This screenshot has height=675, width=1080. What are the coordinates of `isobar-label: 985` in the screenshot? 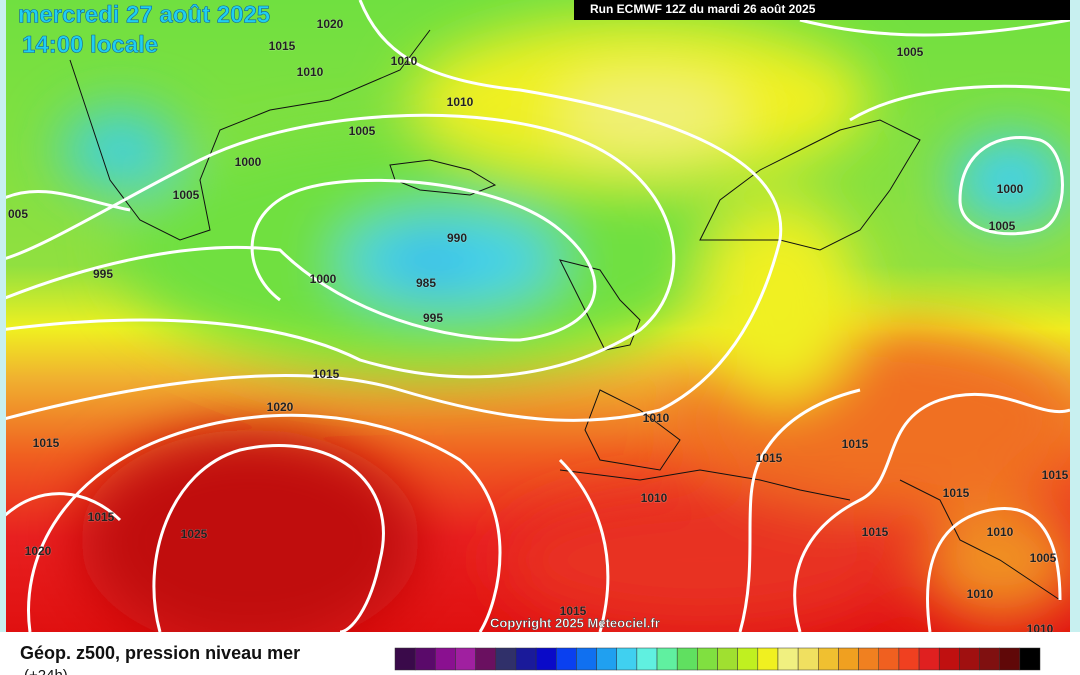 It's located at (426, 283).